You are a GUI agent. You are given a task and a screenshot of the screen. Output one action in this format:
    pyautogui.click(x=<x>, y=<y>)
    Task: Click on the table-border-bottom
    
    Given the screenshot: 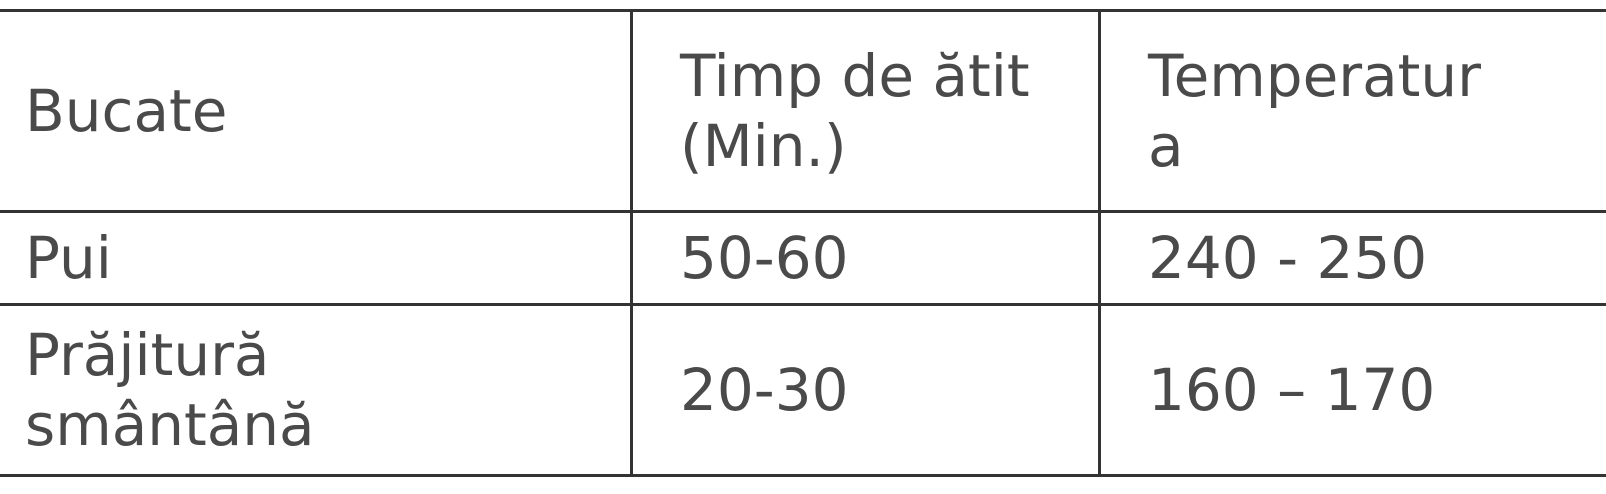 What is the action you would take?
    pyautogui.click(x=803, y=475)
    